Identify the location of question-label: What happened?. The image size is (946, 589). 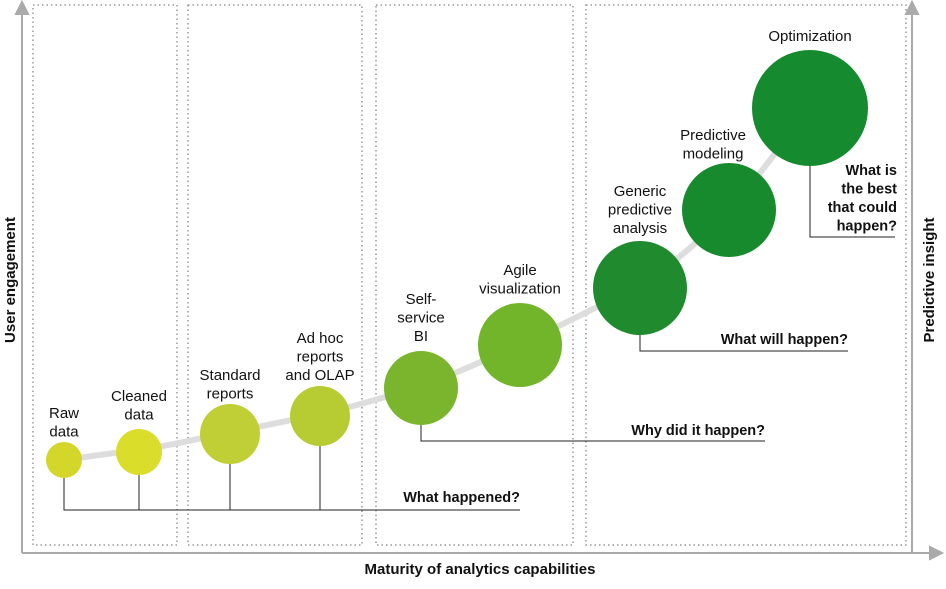
(461, 498).